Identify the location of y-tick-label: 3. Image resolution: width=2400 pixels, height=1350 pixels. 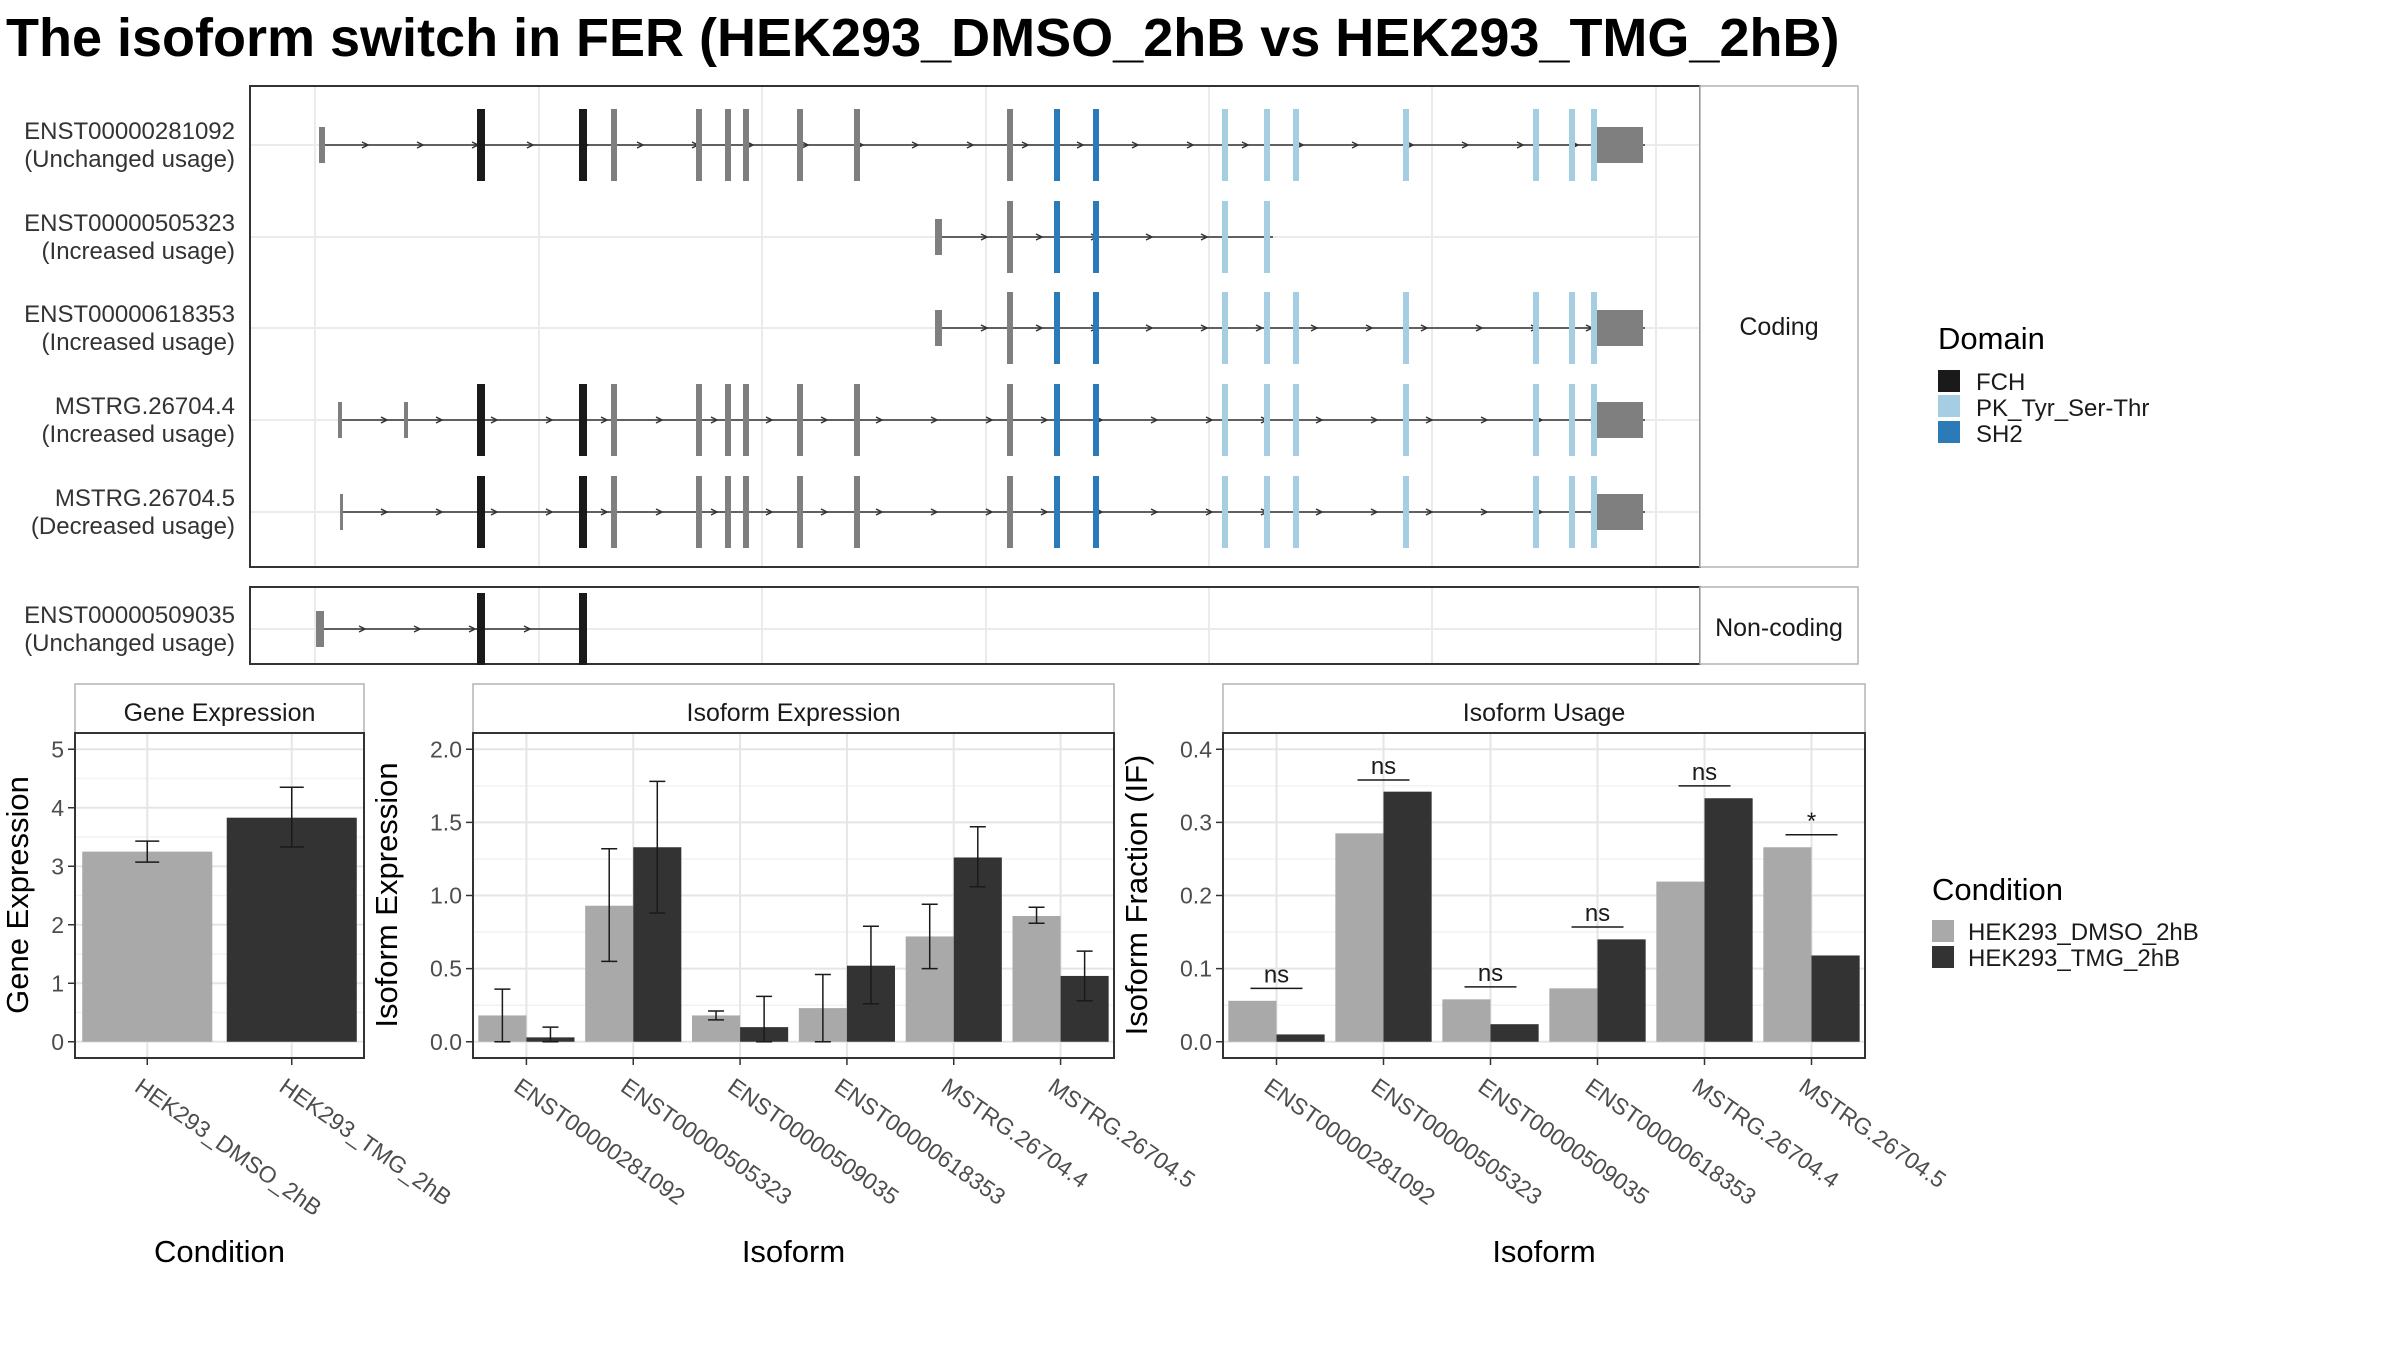
(57, 866).